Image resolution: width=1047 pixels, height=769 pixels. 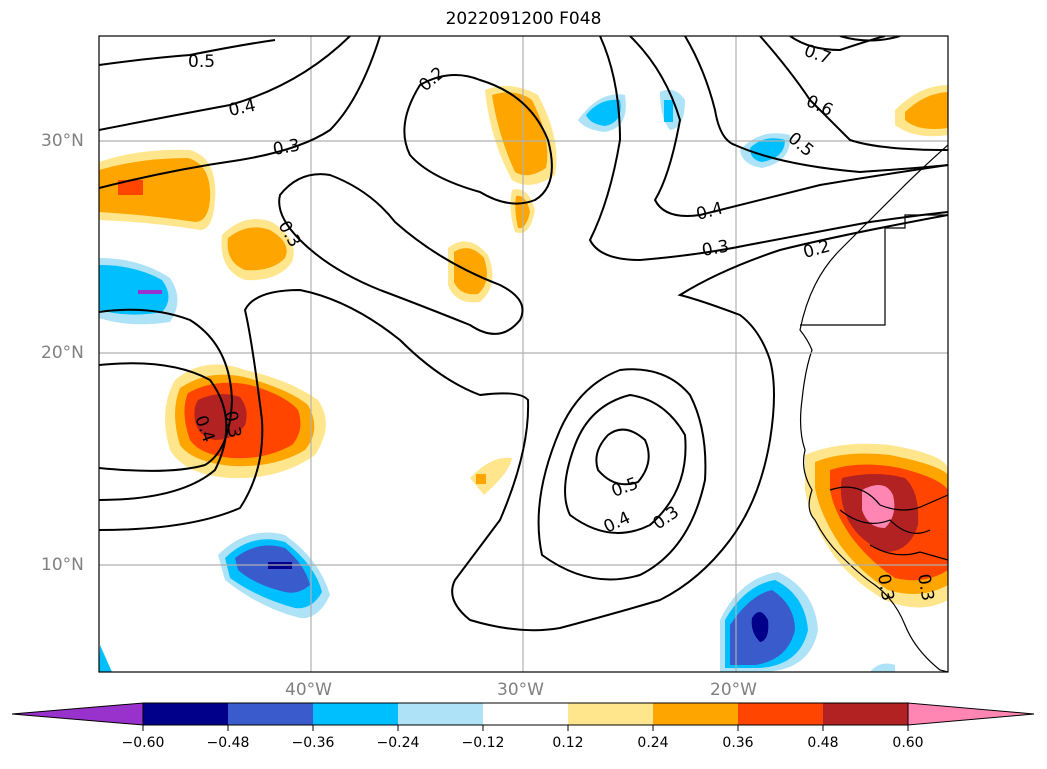 What do you see at coordinates (138, 291) in the screenshot?
I see `negative-anomaly-west` at bounding box center [138, 291].